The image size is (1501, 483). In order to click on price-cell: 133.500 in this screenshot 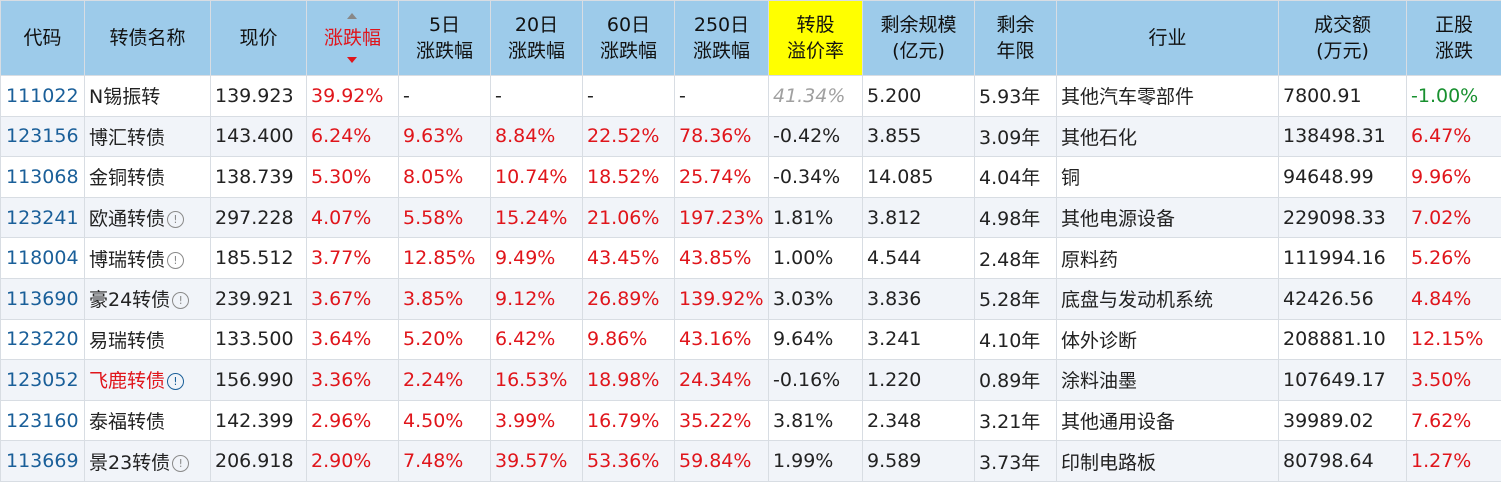, I will do `click(258, 339)`.